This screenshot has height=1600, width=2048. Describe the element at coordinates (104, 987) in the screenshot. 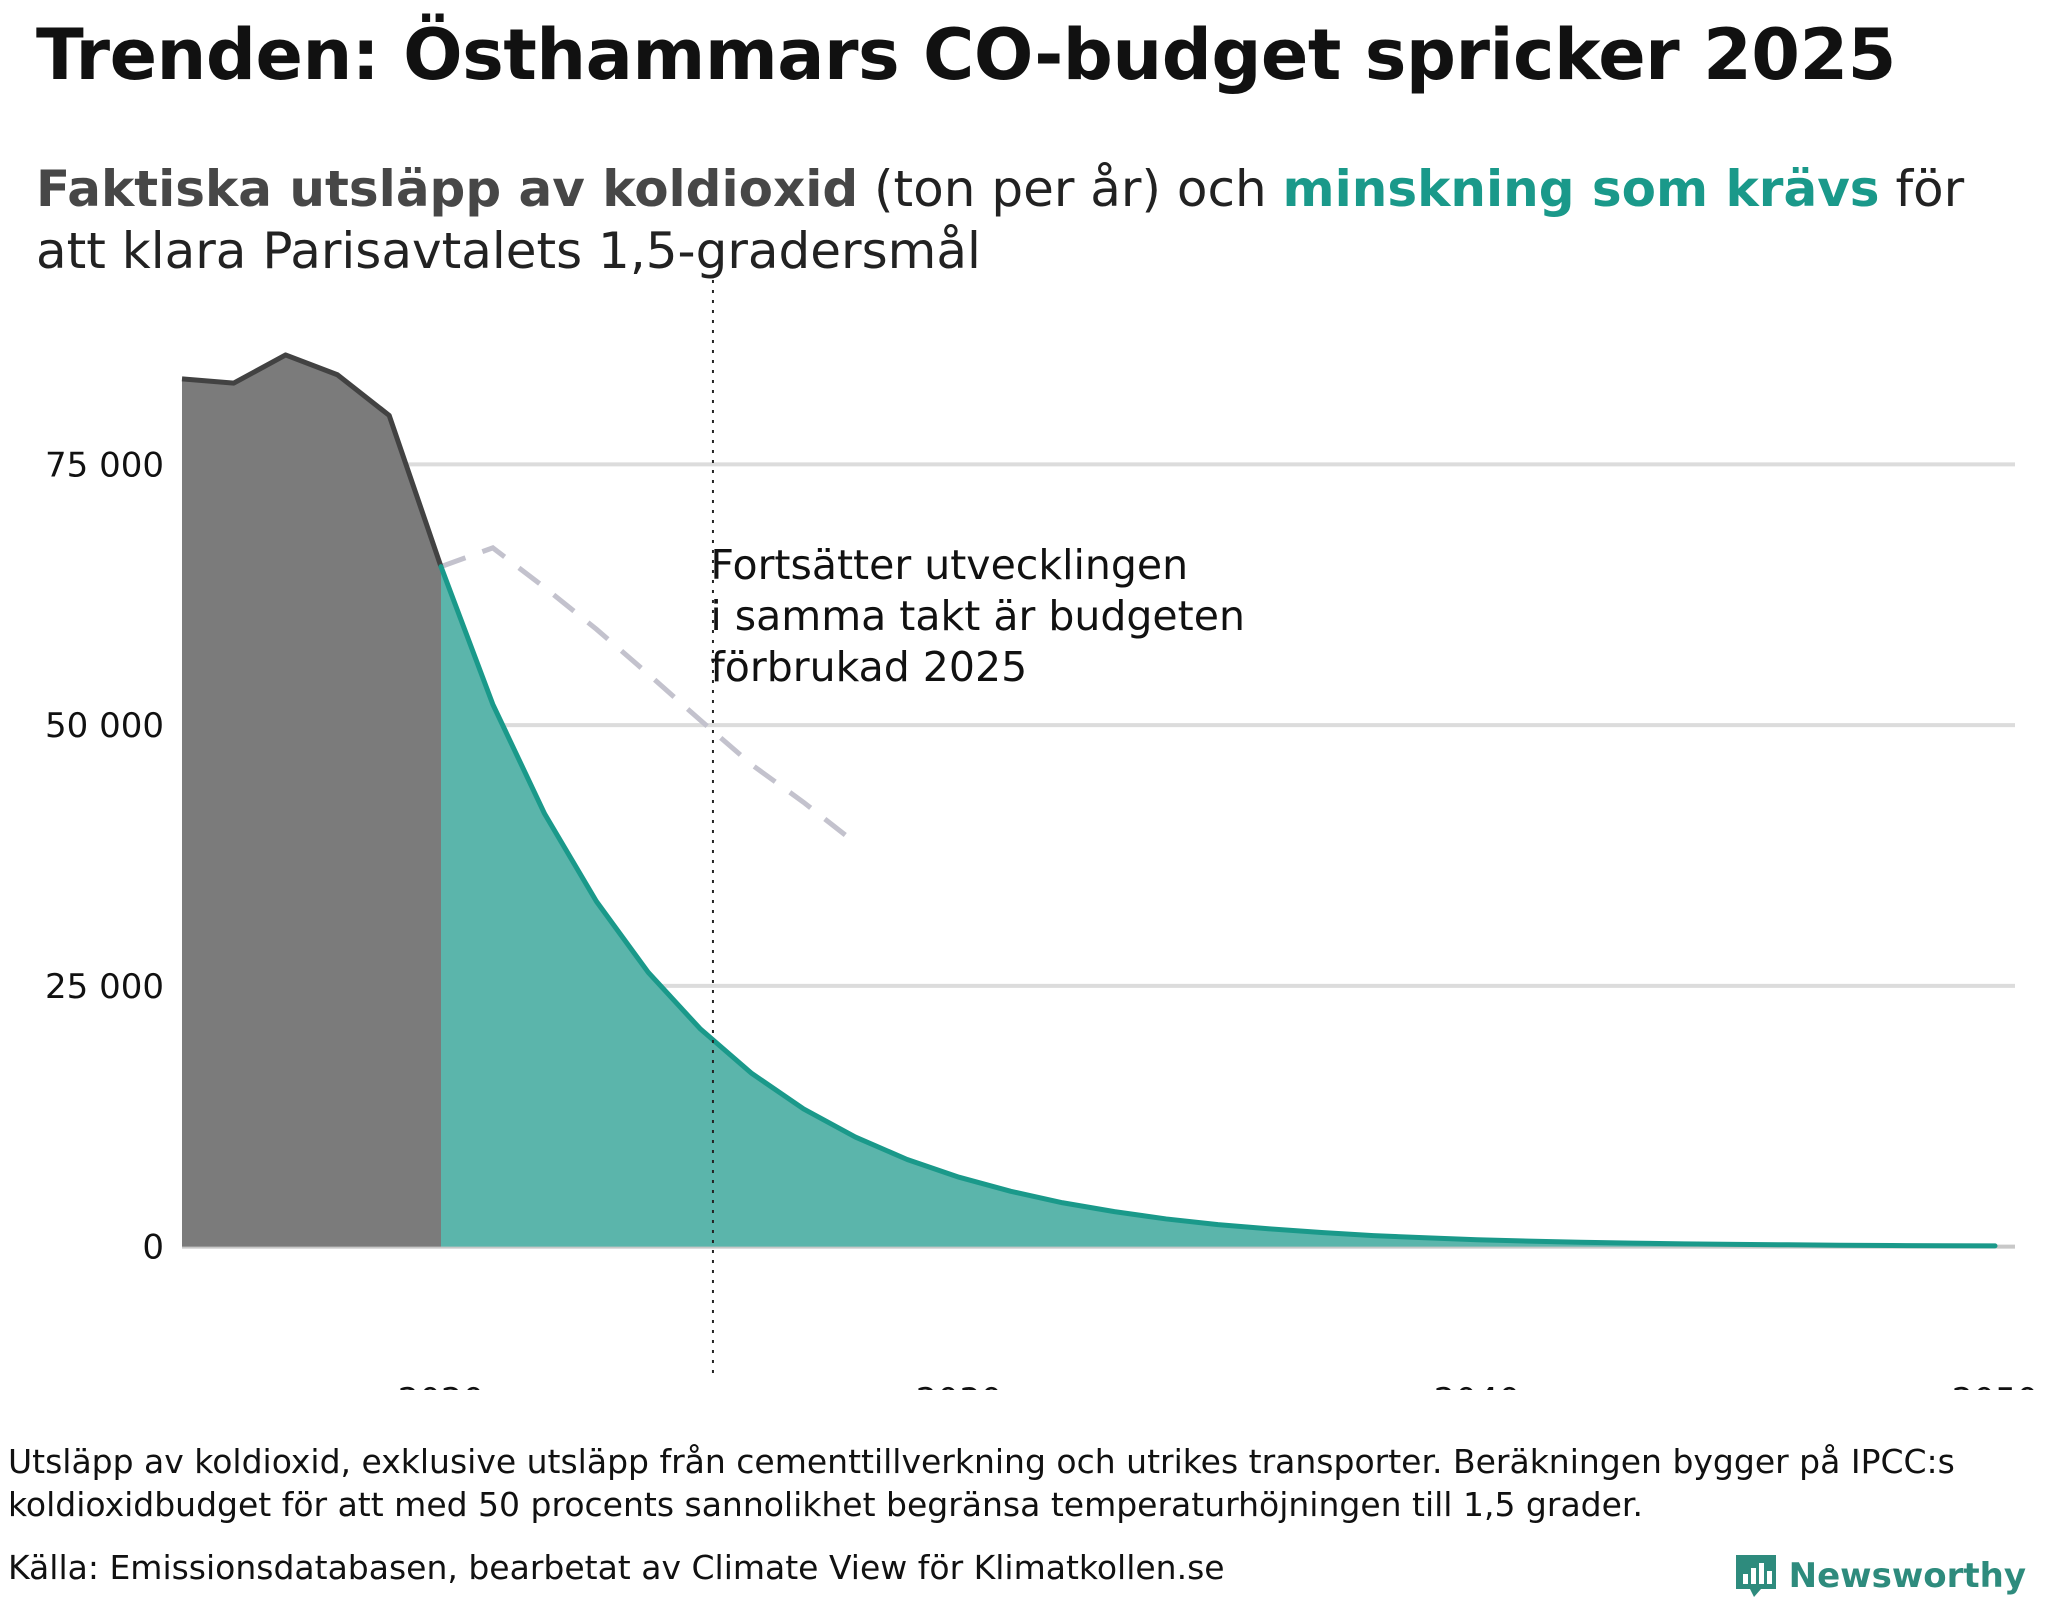

I see `y-tick-label: 25 000` at that location.